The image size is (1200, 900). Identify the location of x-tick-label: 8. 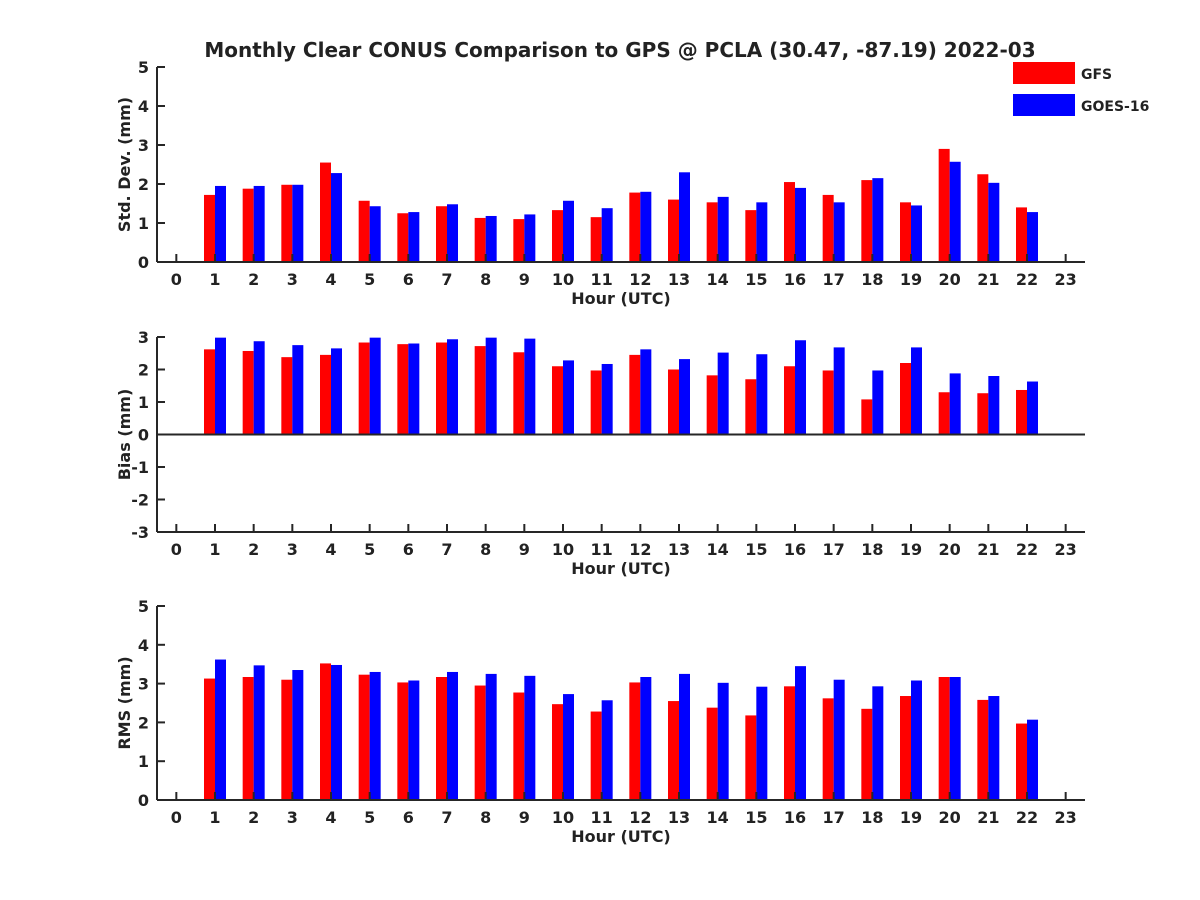
(485, 279).